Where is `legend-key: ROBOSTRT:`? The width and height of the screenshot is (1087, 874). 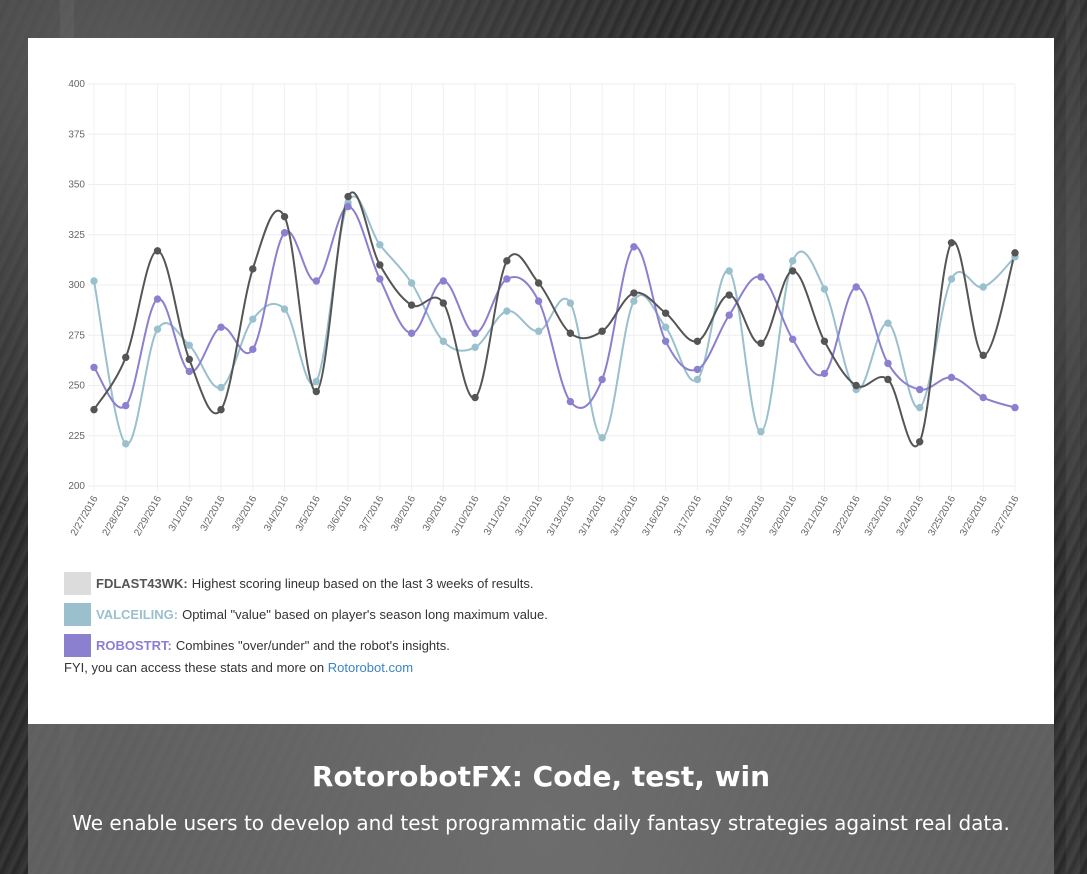
legend-key: ROBOSTRT: is located at coordinates (134, 645).